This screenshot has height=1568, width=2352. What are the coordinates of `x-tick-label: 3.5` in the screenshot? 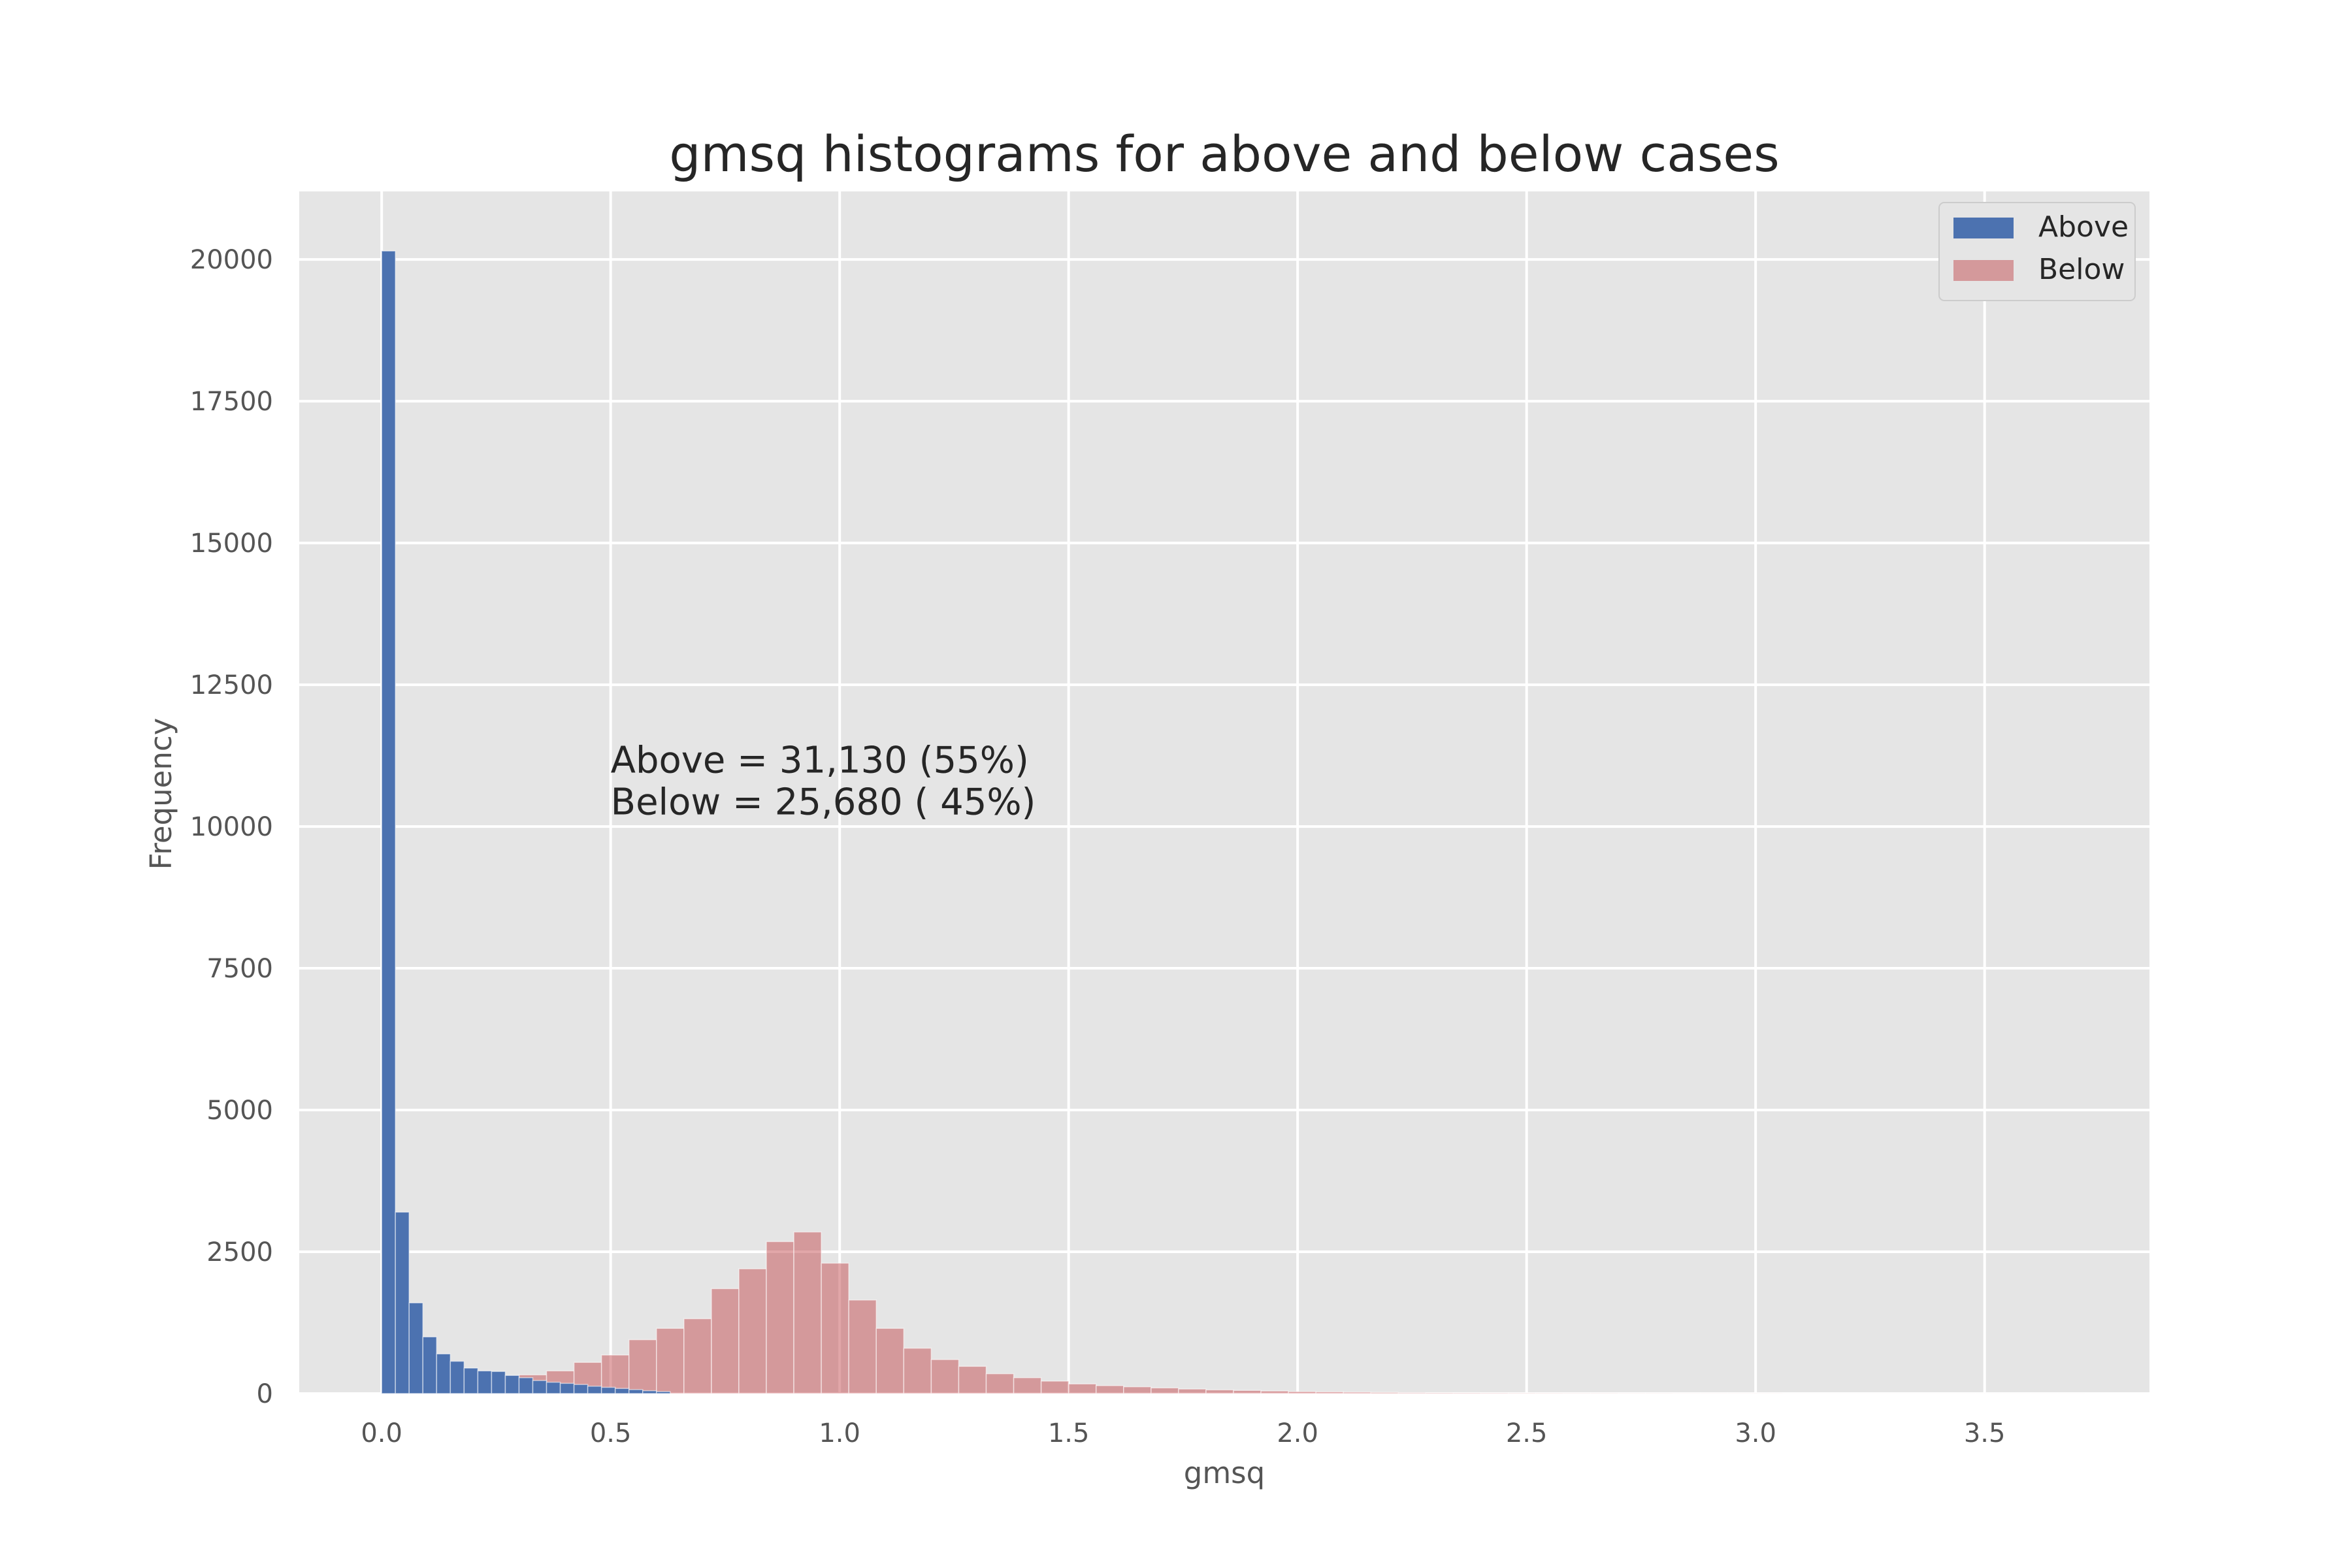 It's located at (1985, 1433).